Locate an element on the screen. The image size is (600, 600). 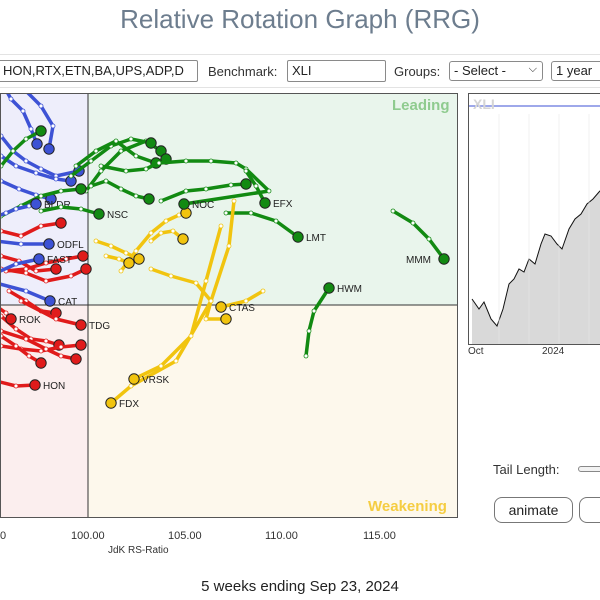
chevron-down-icon: ⌵ is located at coordinates (532, 69).